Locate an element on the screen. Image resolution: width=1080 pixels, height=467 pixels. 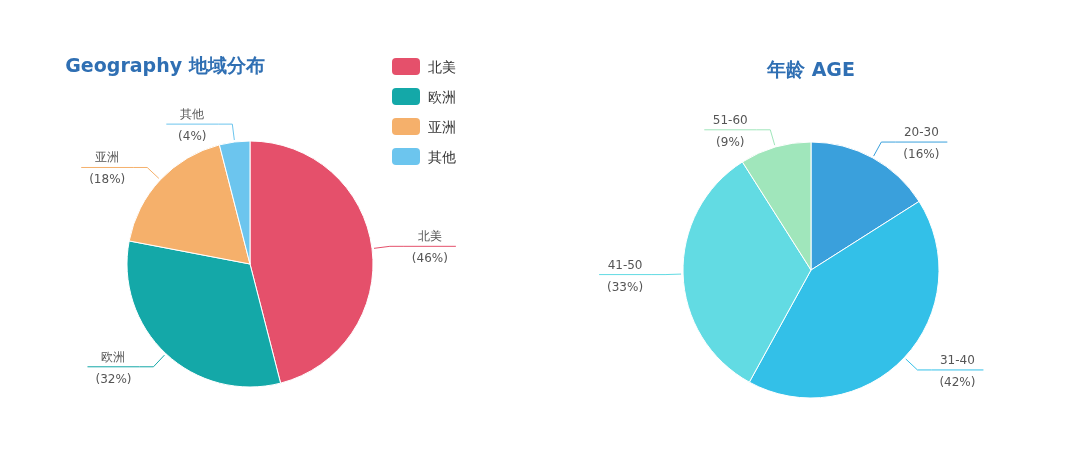
data-label: (18%) is located at coordinates (107, 179).